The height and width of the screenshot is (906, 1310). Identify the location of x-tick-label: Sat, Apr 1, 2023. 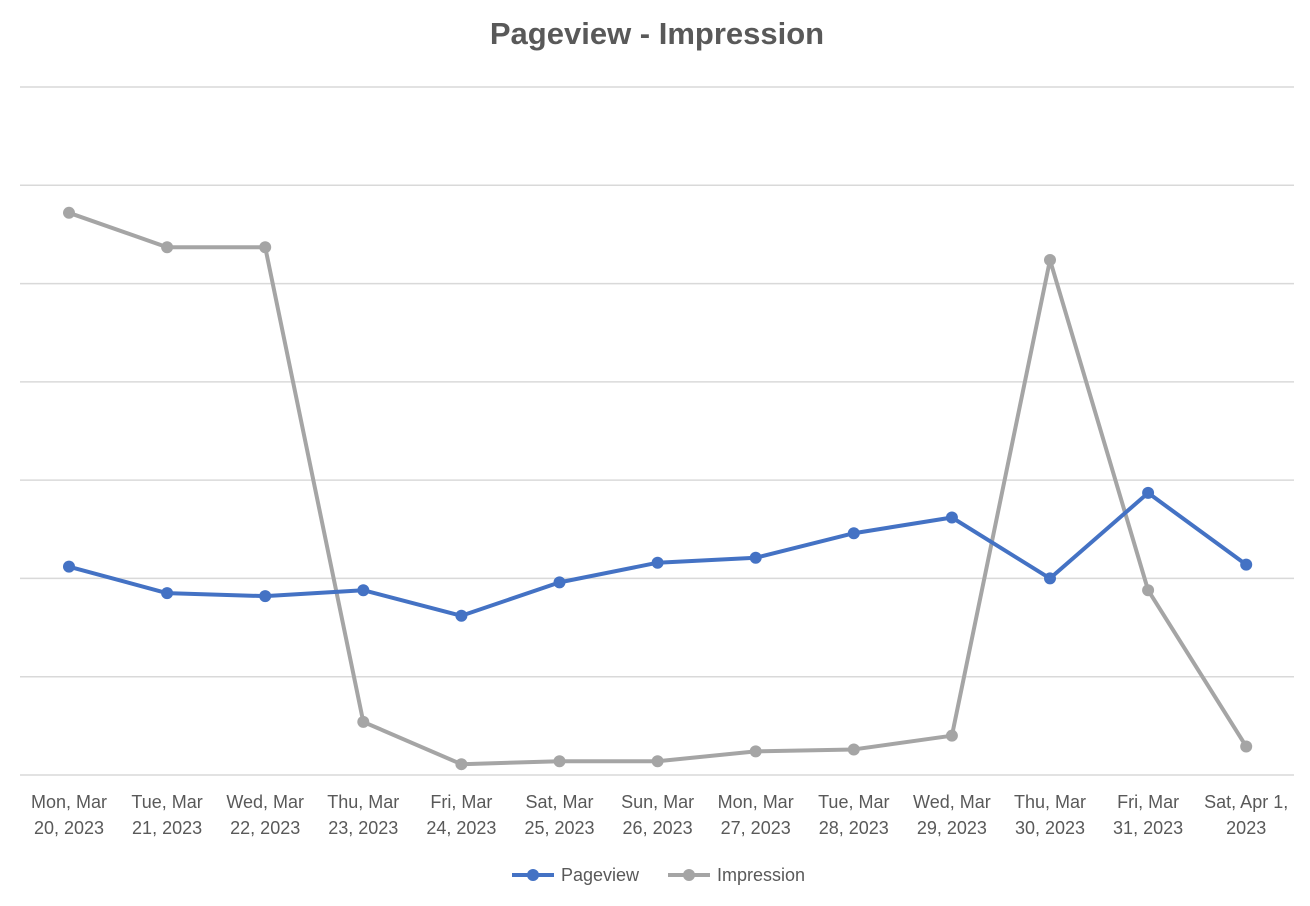
(1246, 815).